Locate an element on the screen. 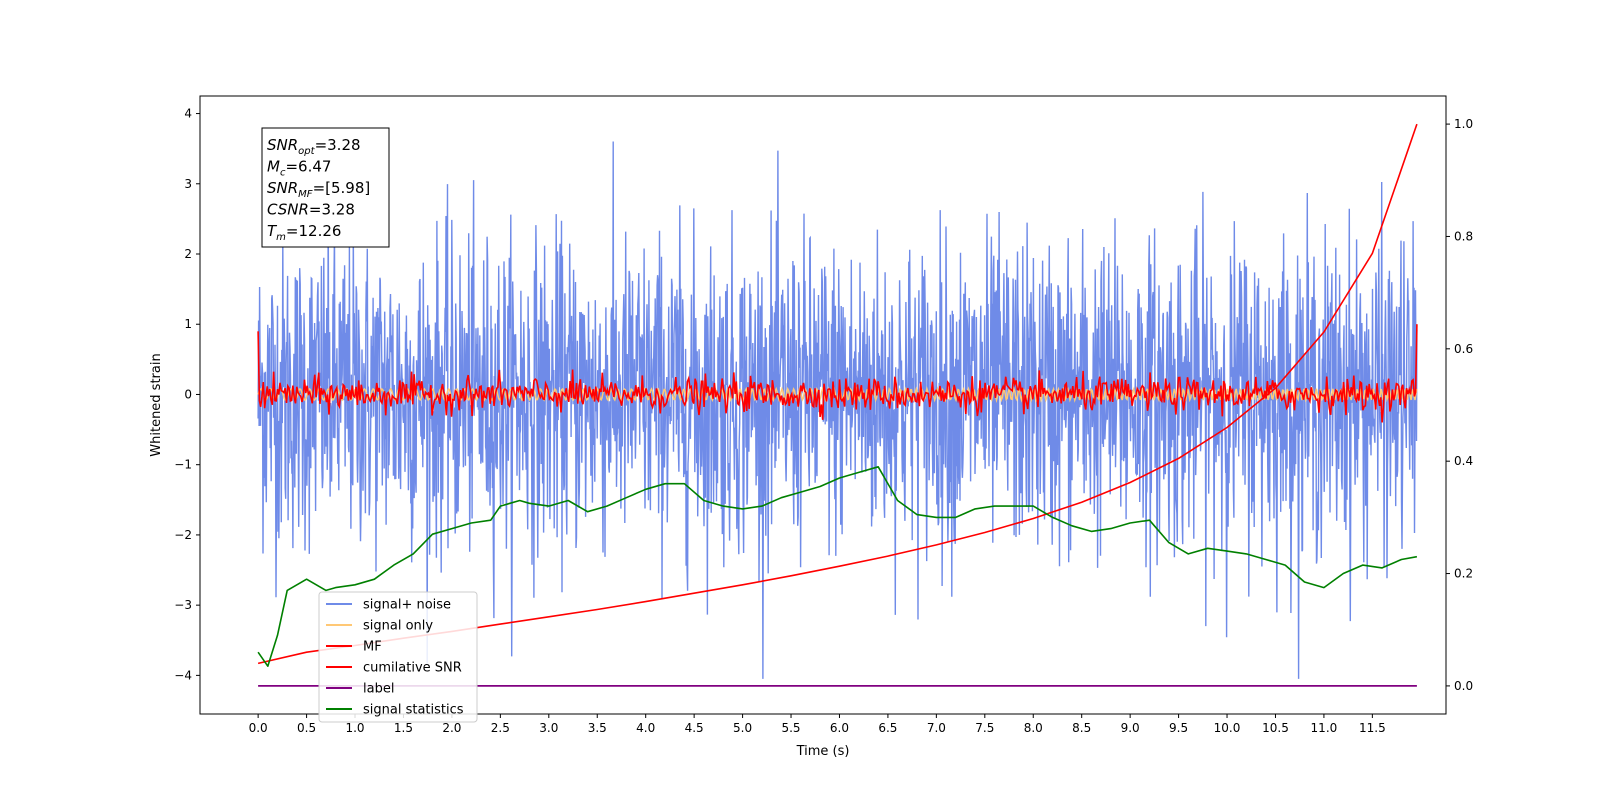 This screenshot has width=1600, height=800. x-tick-label: 7.0 is located at coordinates (936, 728).